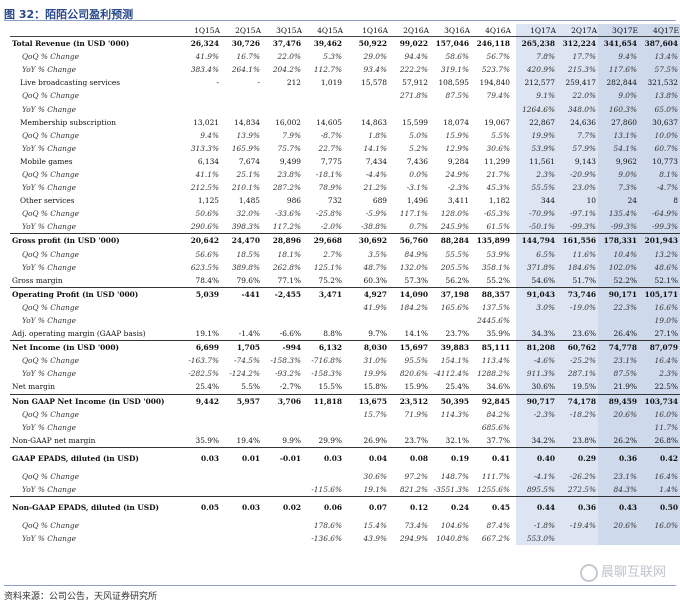 This screenshot has width=680, height=605. I want to click on value-cell: 74,178, so click(577, 400).